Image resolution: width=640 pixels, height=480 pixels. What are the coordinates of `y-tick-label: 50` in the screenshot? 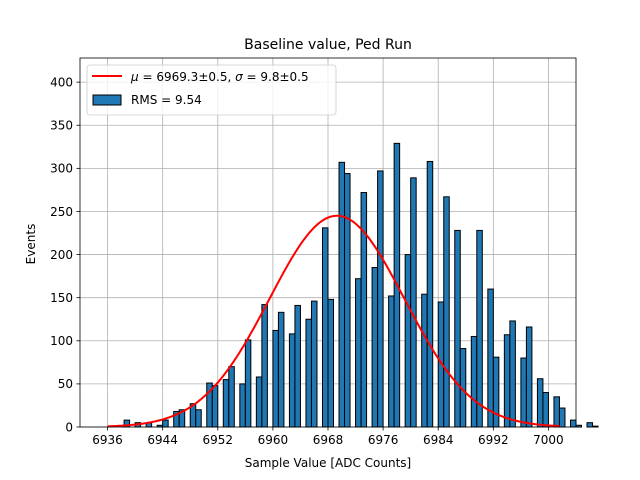 It's located at (65, 384).